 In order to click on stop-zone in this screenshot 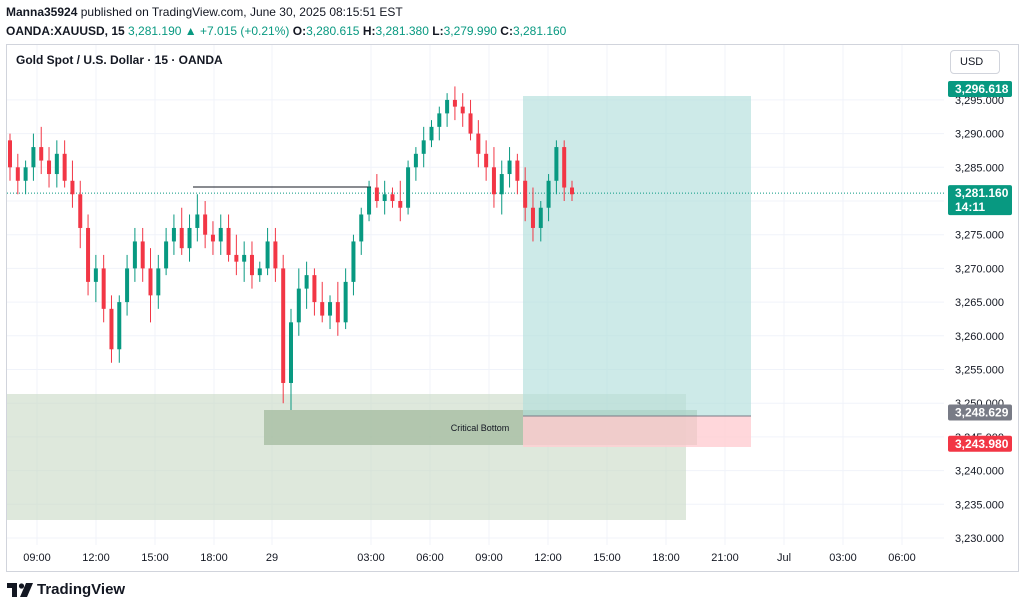, I will do `click(637, 431)`.